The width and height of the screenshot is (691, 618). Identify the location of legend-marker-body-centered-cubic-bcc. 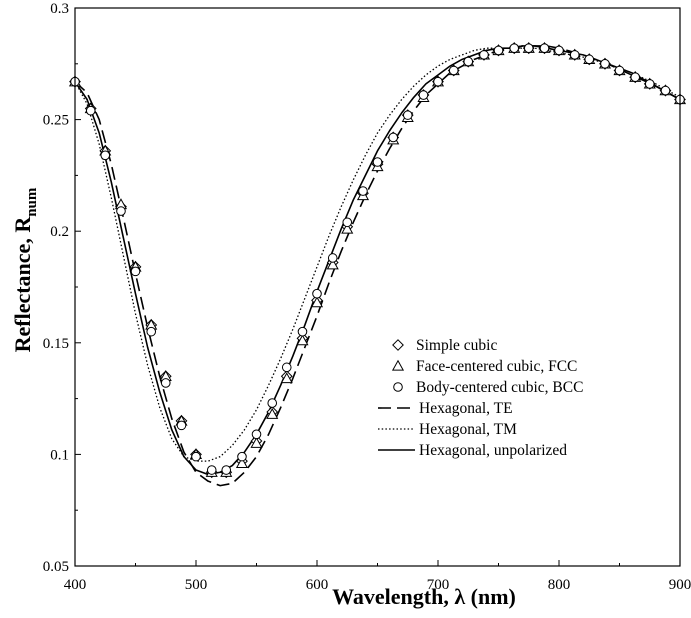
(398, 387).